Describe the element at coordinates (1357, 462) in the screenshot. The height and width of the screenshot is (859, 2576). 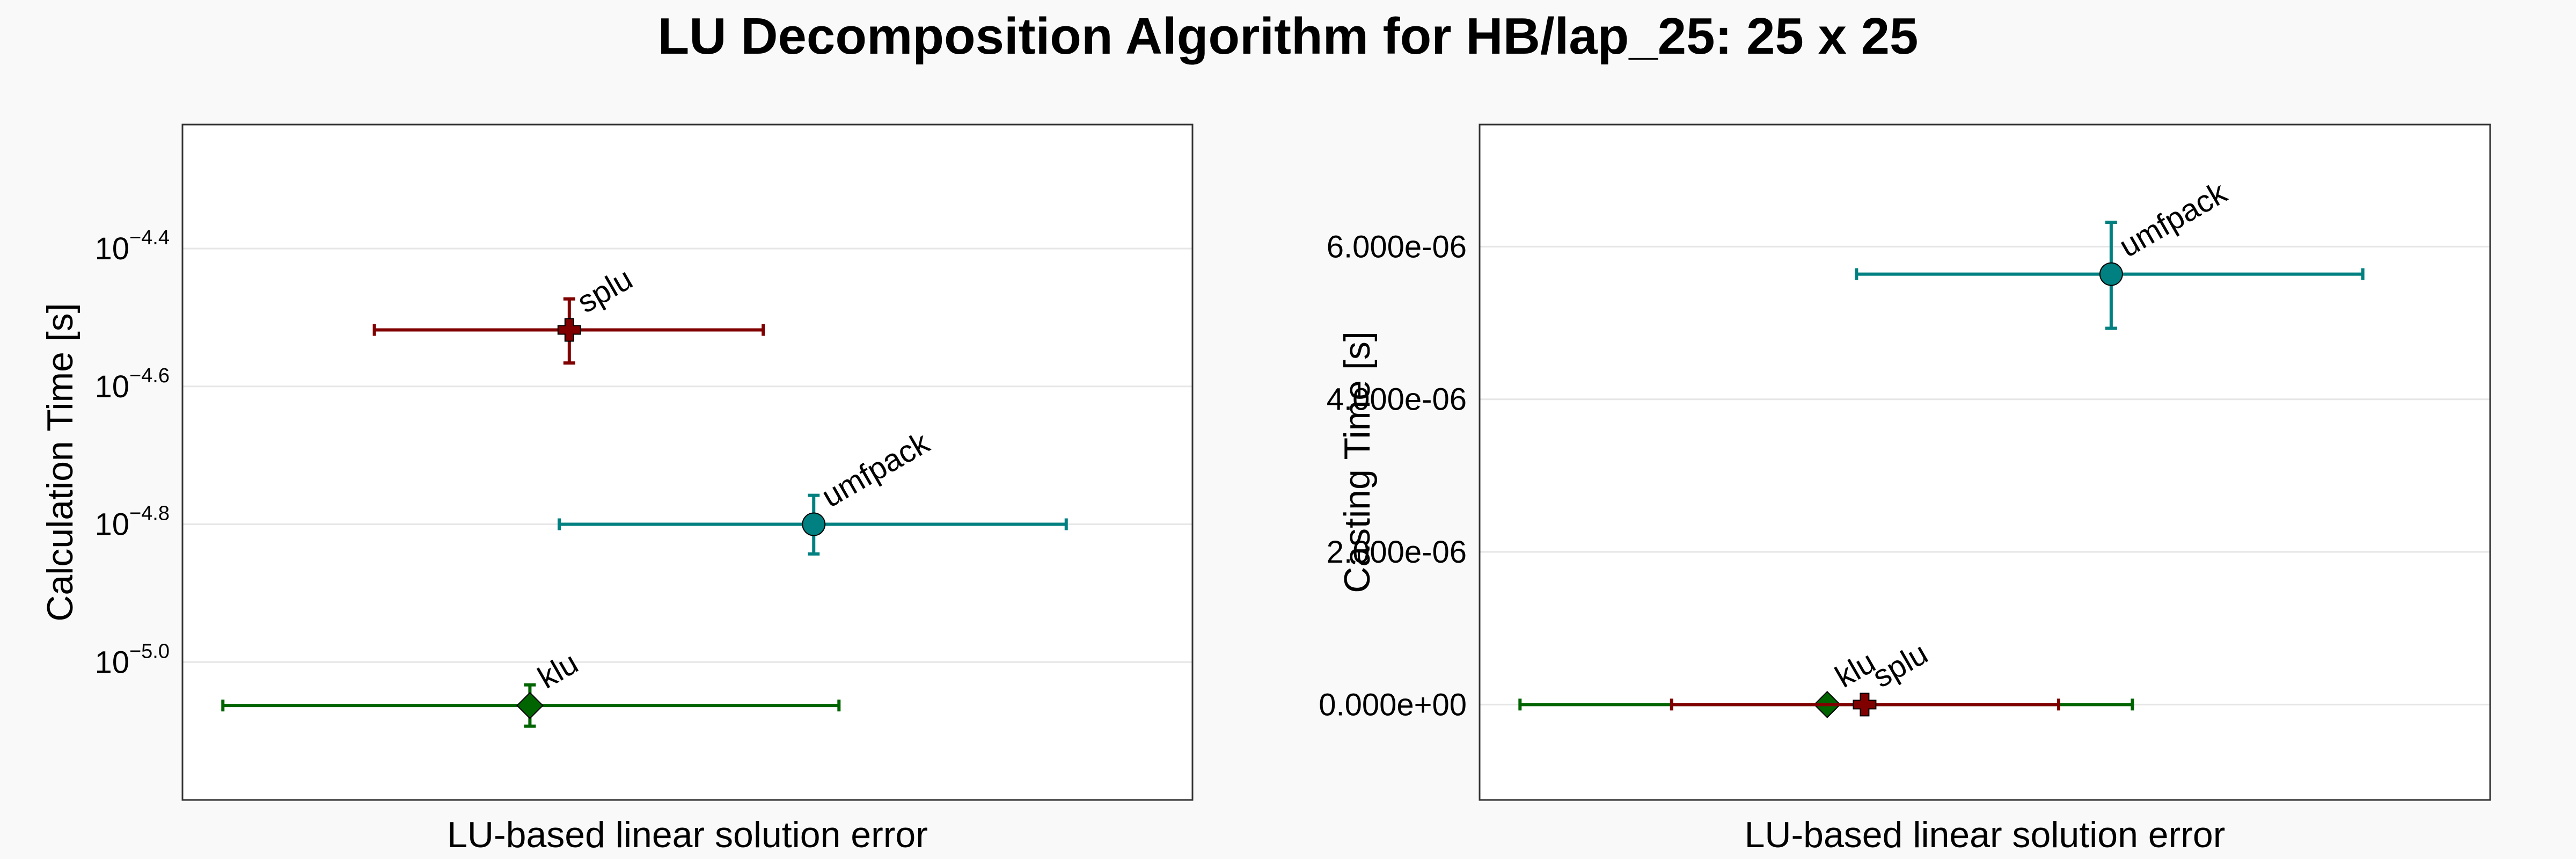
I see `y-axis-label: Casting Time [s]` at that location.